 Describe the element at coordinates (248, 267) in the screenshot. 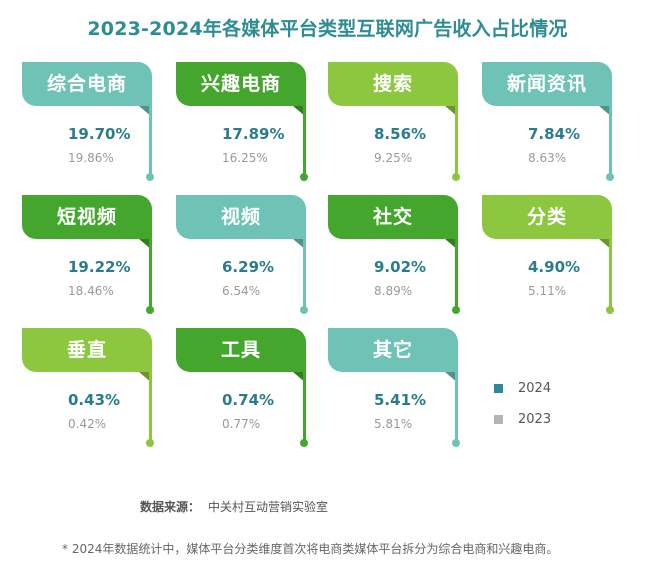

I see `value-2024: 6.29%` at that location.